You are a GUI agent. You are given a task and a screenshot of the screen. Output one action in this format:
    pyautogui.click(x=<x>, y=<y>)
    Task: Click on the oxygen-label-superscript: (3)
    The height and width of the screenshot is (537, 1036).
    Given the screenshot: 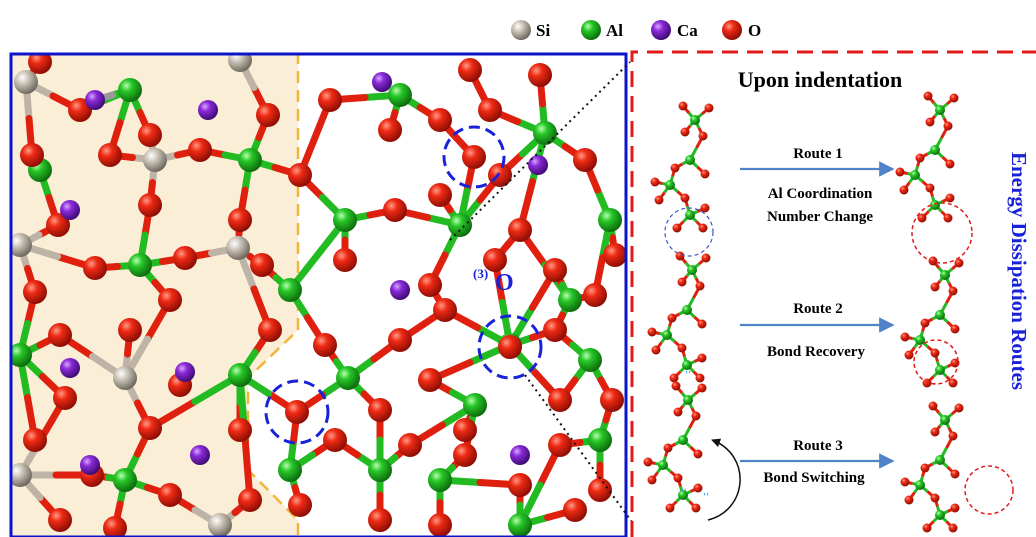 What is the action you would take?
    pyautogui.click(x=480, y=273)
    